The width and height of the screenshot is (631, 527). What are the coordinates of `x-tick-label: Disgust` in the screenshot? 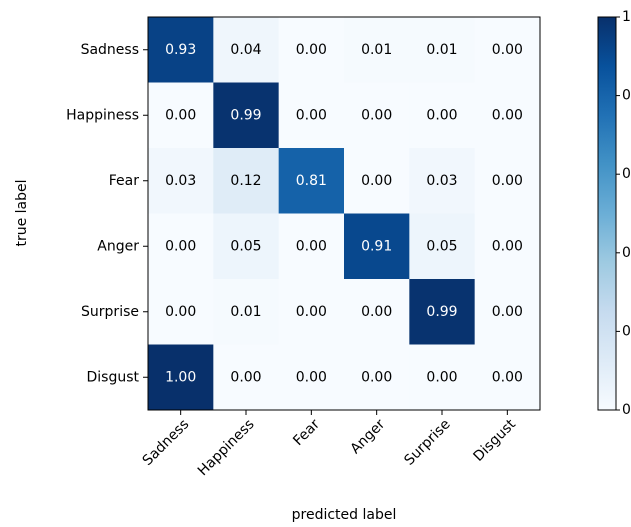 It's located at (495, 440).